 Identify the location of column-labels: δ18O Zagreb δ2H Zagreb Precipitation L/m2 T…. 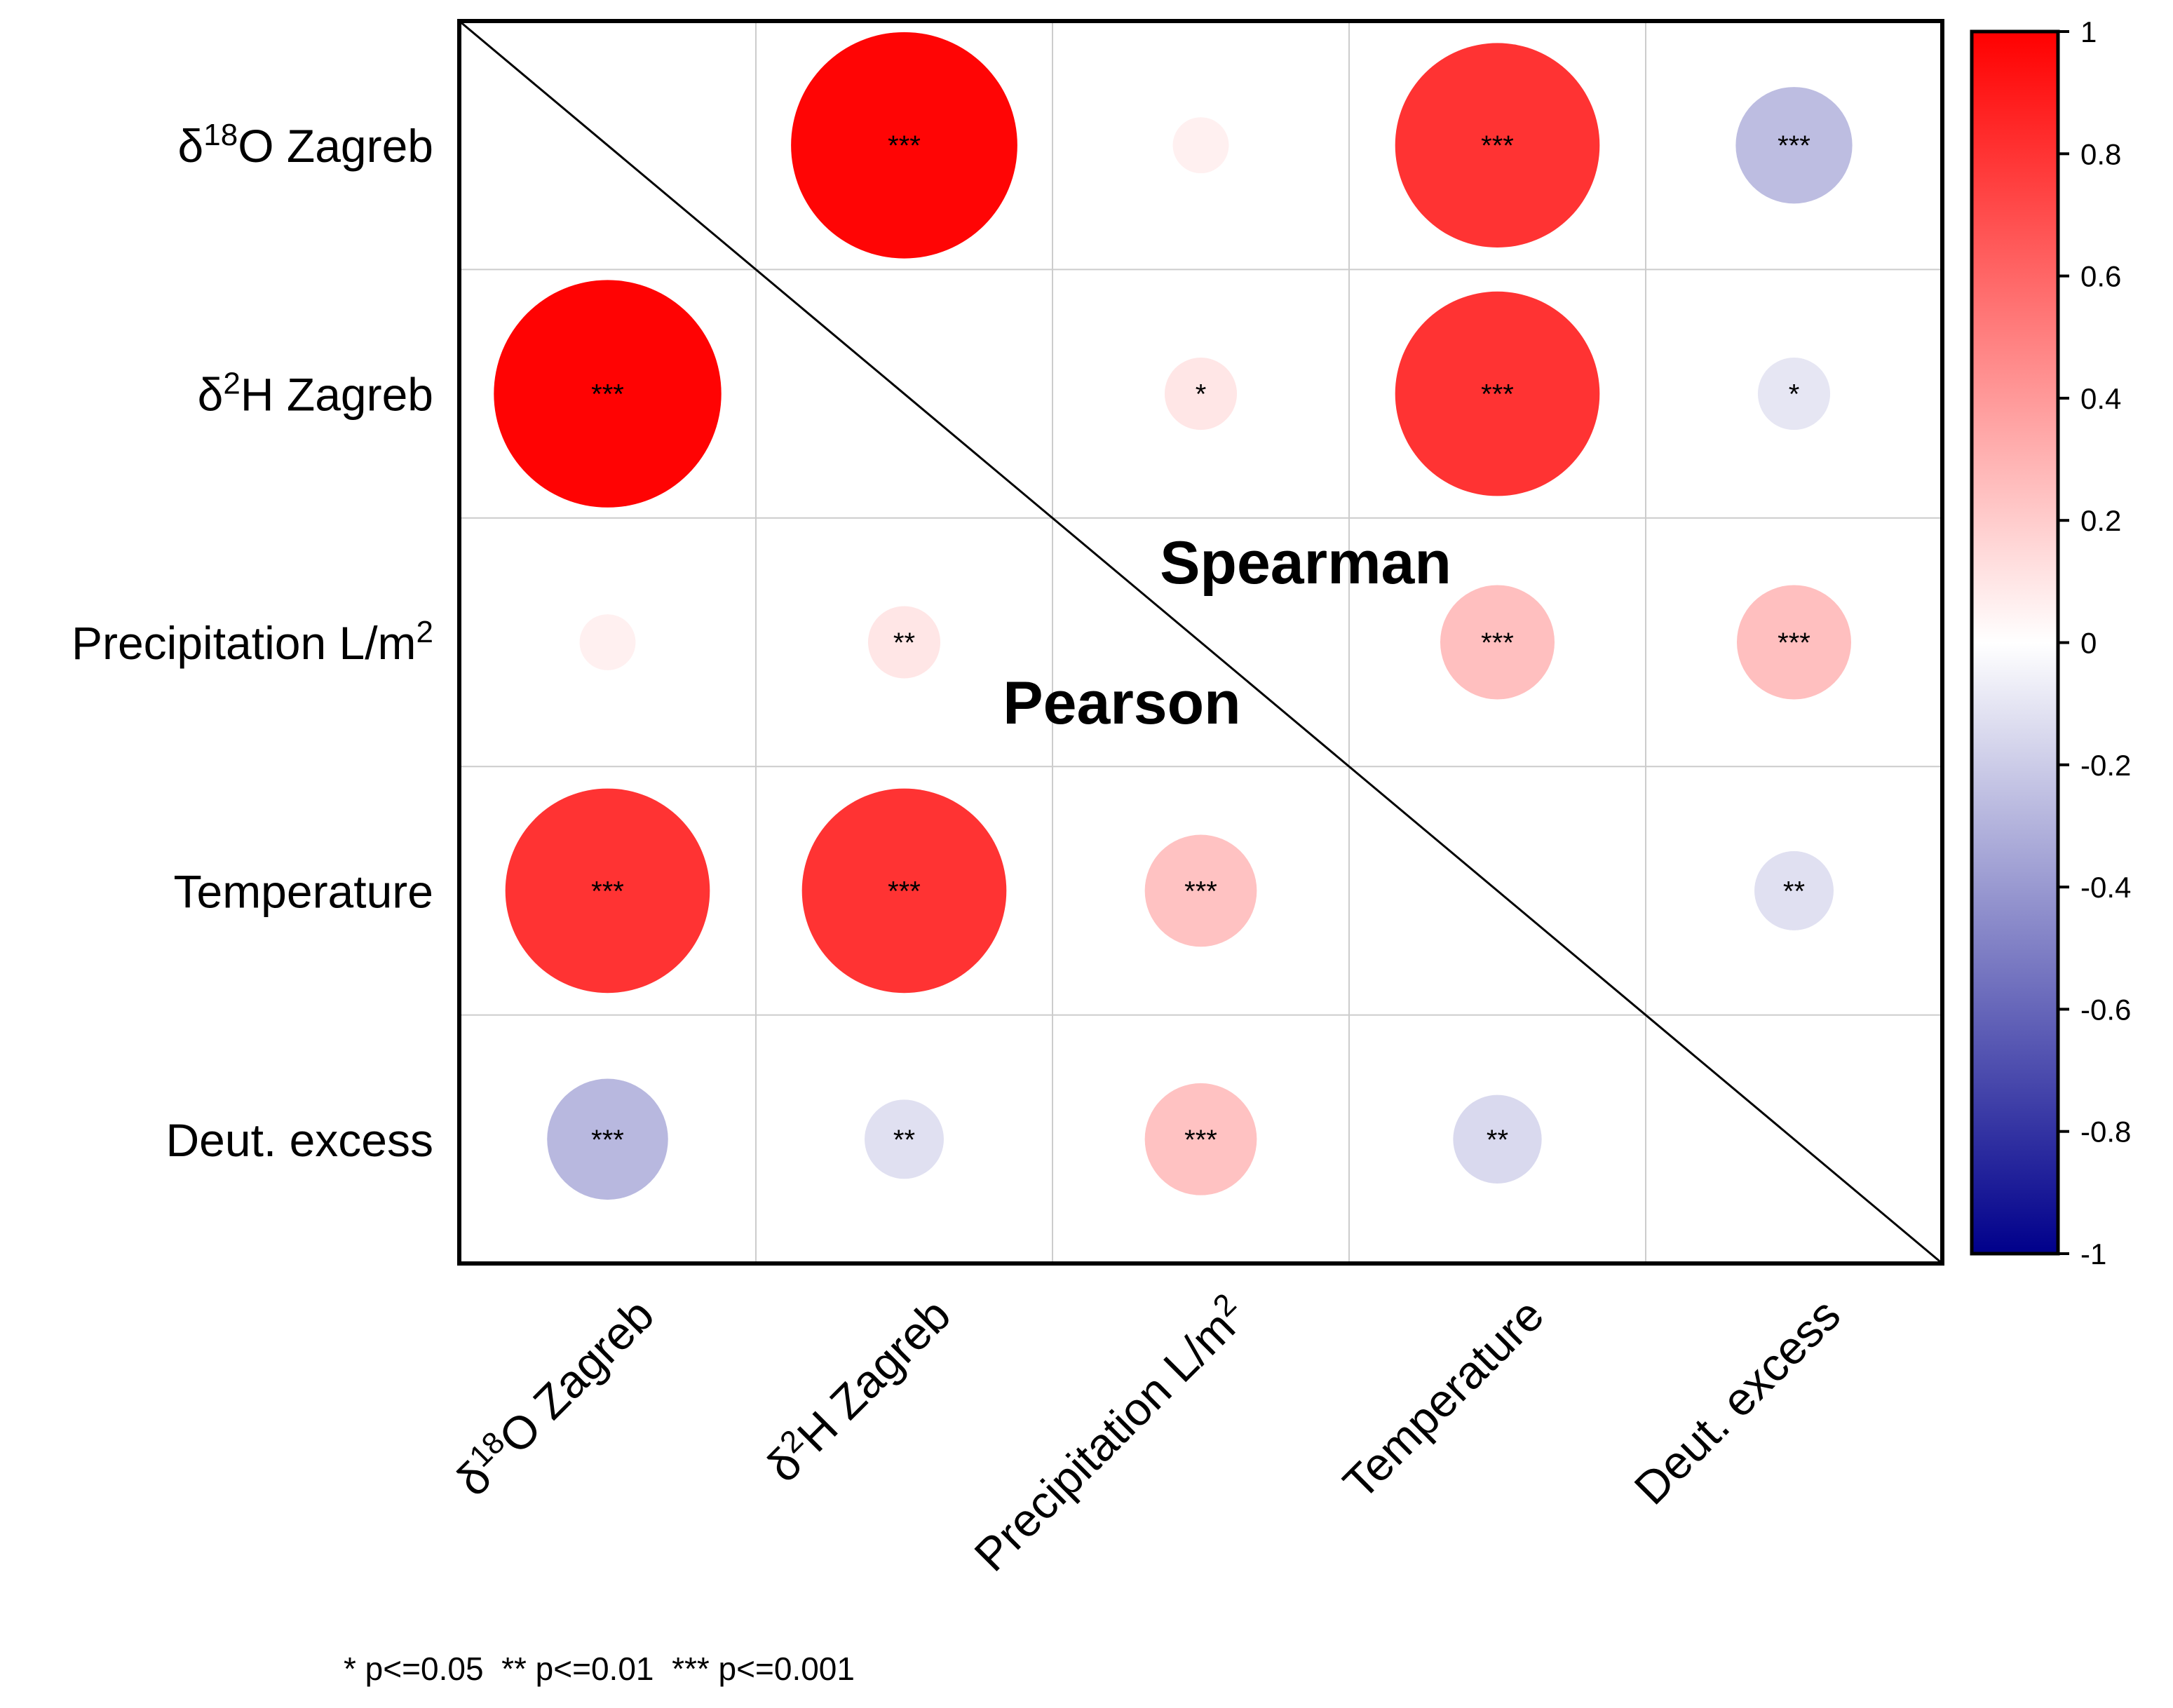
(1147, 1434).